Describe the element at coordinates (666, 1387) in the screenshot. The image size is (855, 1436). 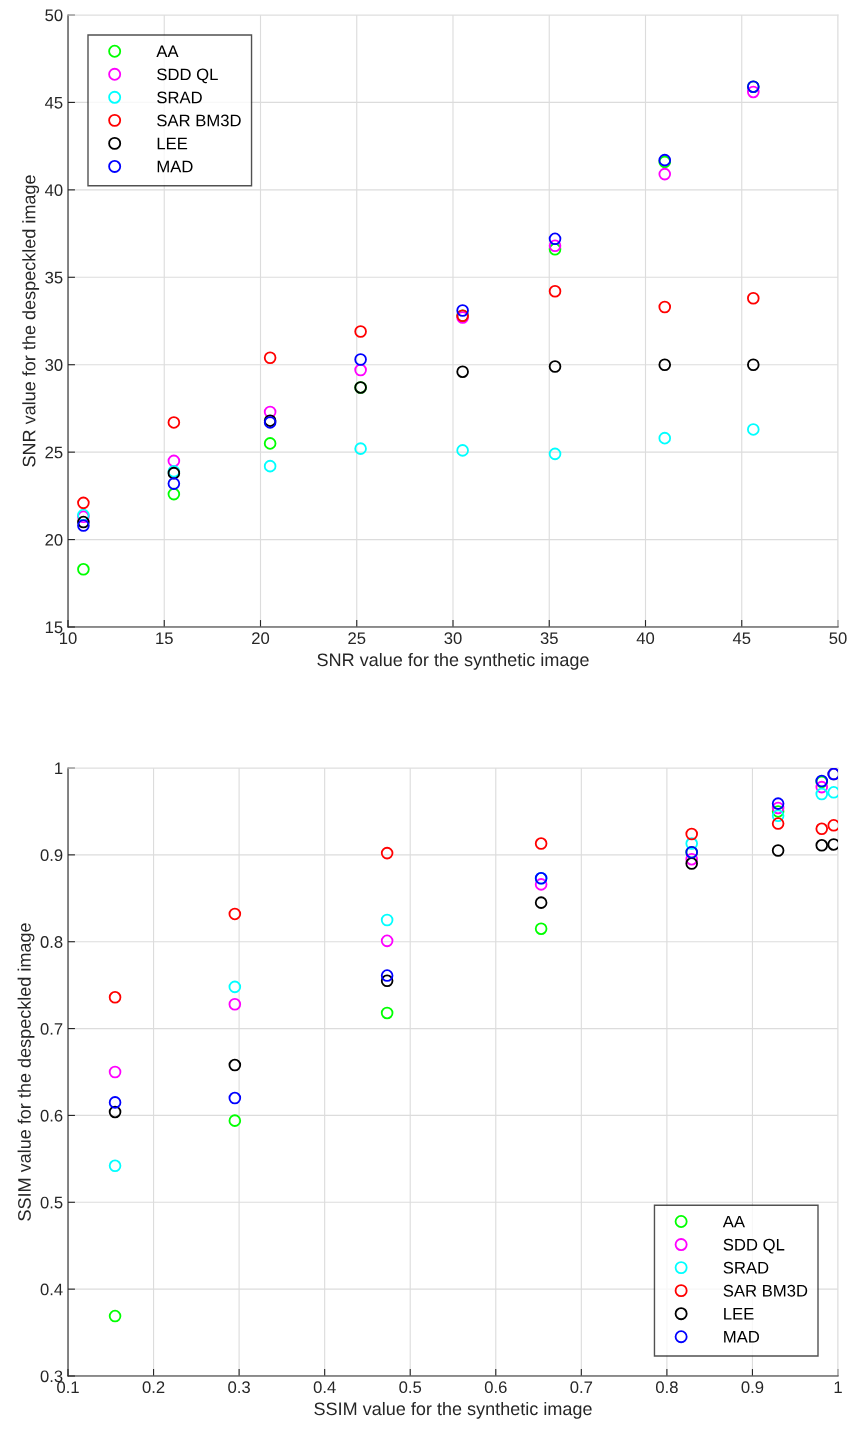
I see `x-tick-label: 0.8` at that location.